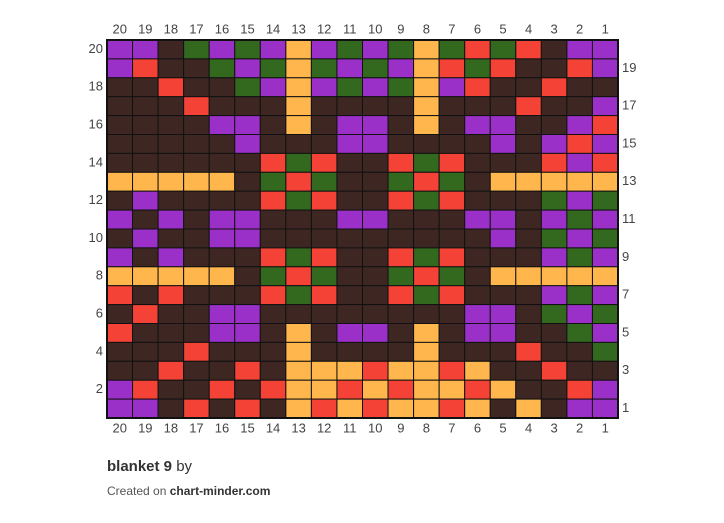 The image size is (724, 523). Describe the element at coordinates (171, 427) in the screenshot. I see `column-label-bottom: 18` at that location.